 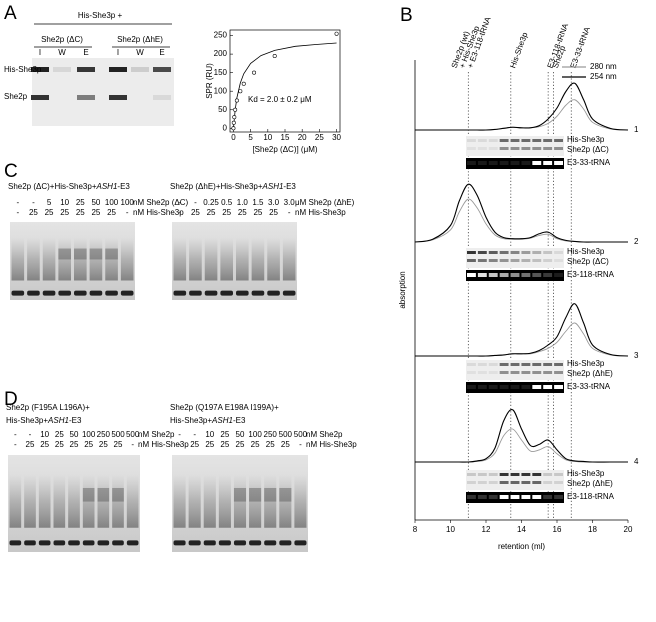 I want to click on gel-label: His-She3p, so click(x=586, y=363).